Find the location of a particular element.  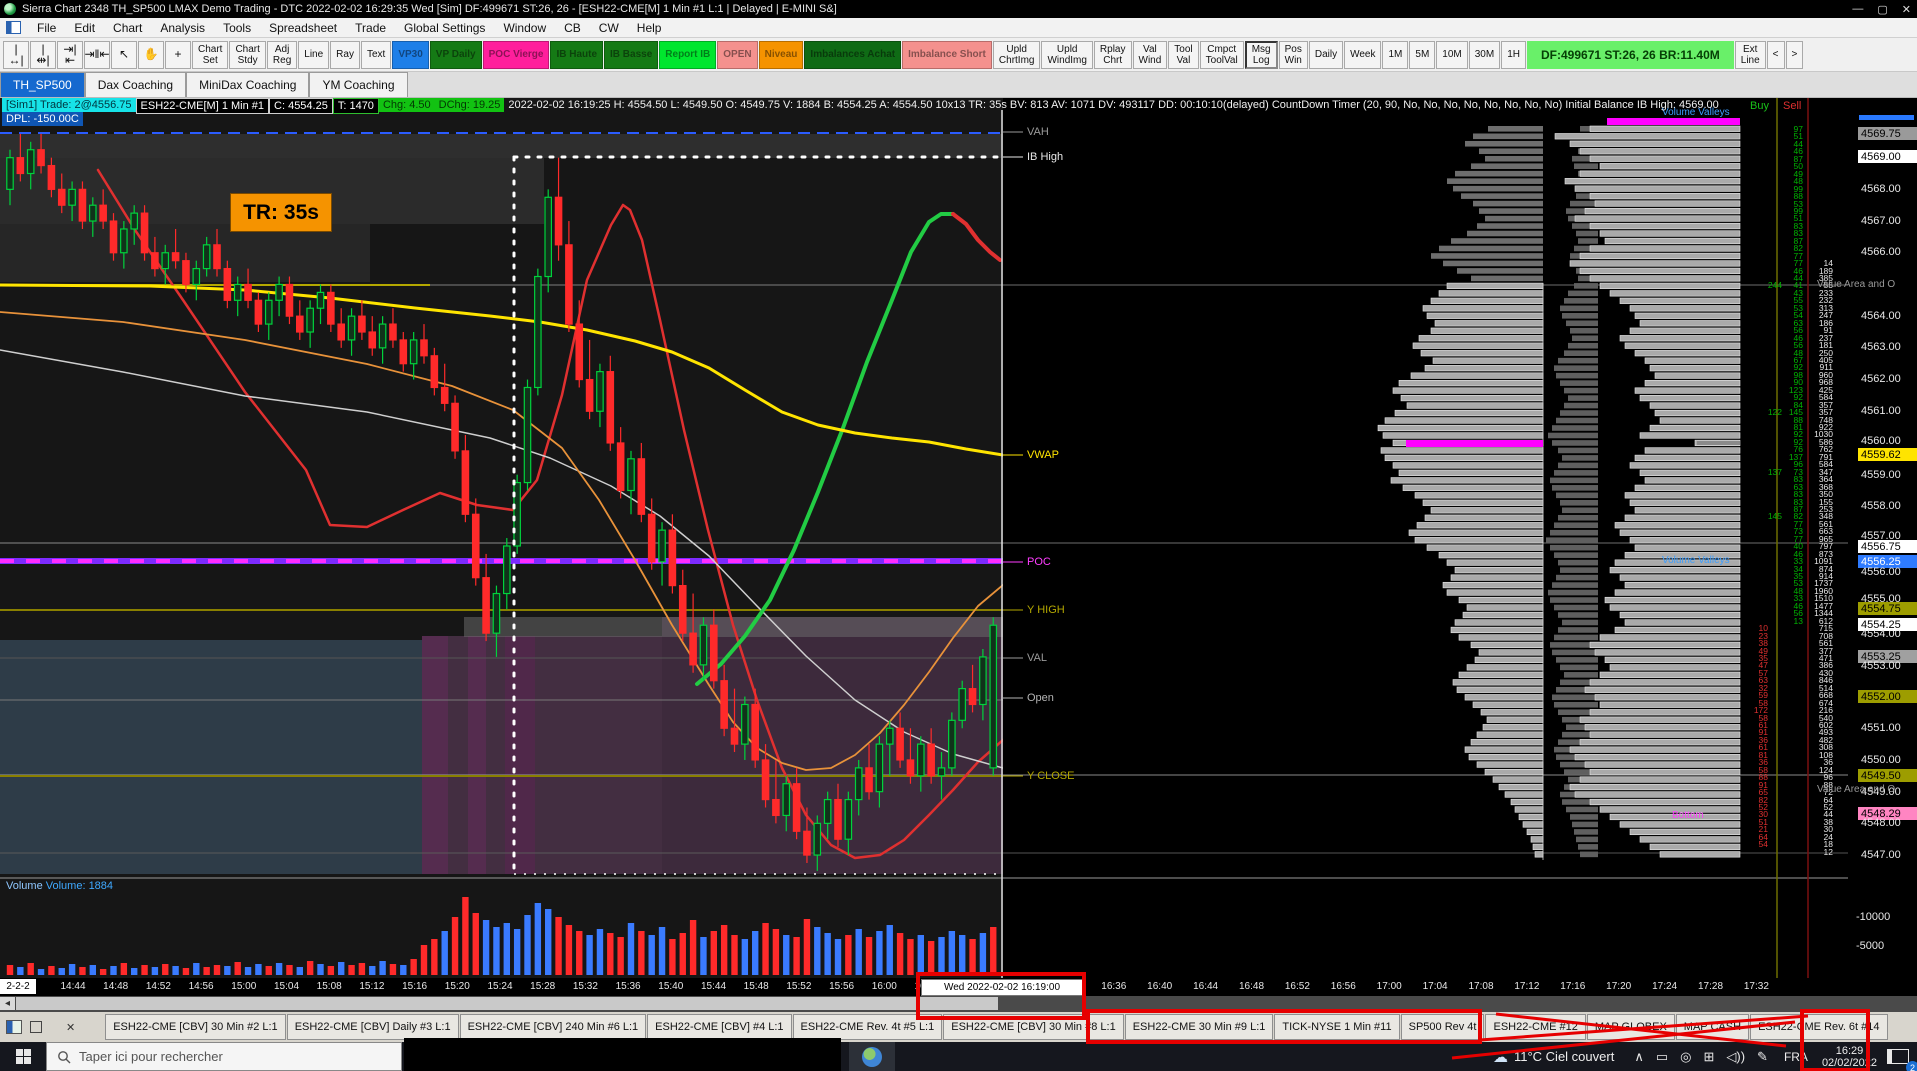

toolbar-icon-button-4: ↖ is located at coordinates (124, 54).